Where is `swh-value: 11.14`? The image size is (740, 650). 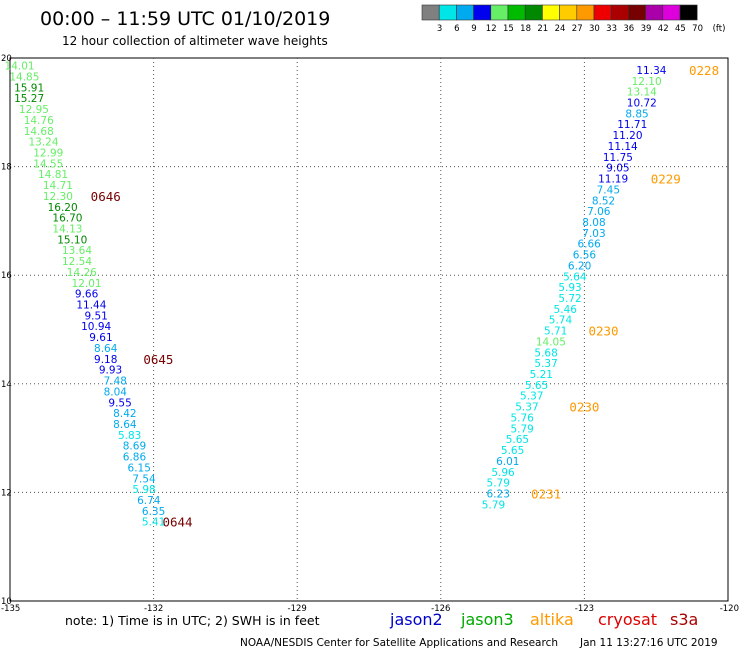
swh-value: 11.14 is located at coordinates (623, 147).